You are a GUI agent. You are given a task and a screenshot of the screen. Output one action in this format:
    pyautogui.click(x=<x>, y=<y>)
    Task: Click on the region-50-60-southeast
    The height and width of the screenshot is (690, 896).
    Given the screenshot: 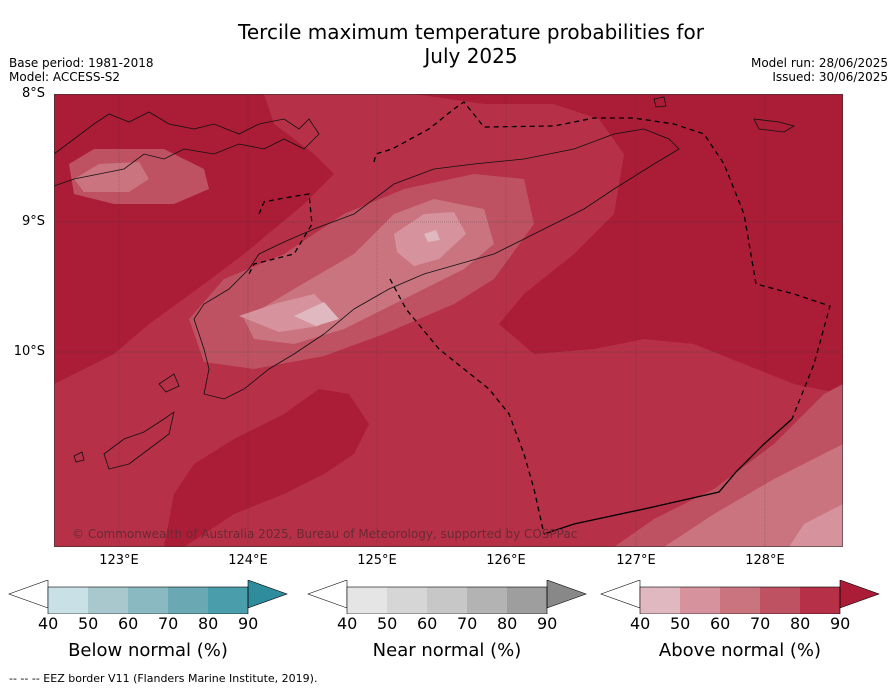 What is the action you would take?
    pyautogui.click(x=816, y=525)
    